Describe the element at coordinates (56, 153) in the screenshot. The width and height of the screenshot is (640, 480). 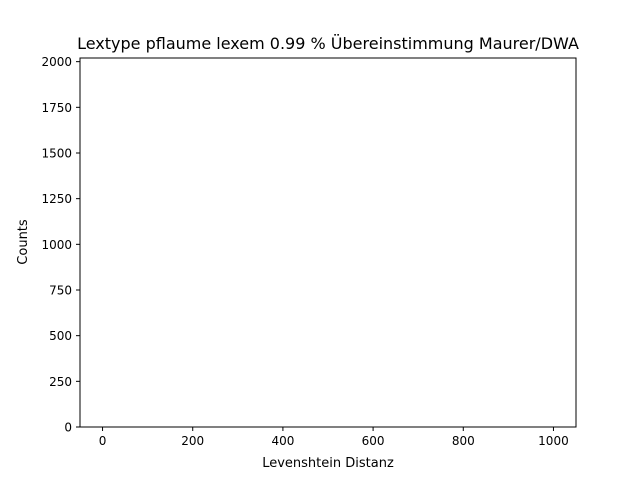
I see `y-tick-label: 1500` at that location.